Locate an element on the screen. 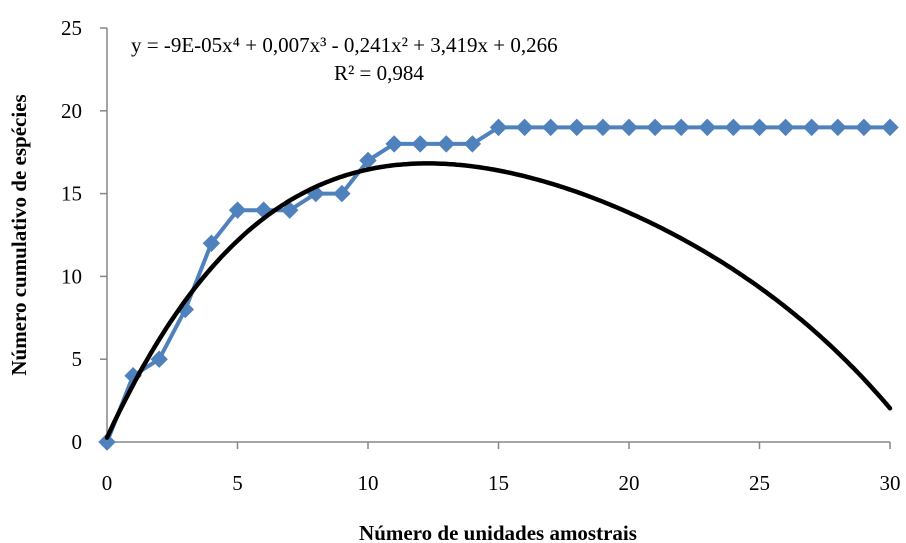 The height and width of the screenshot is (543, 906). y-tick-label: 25 is located at coordinates (71, 28).